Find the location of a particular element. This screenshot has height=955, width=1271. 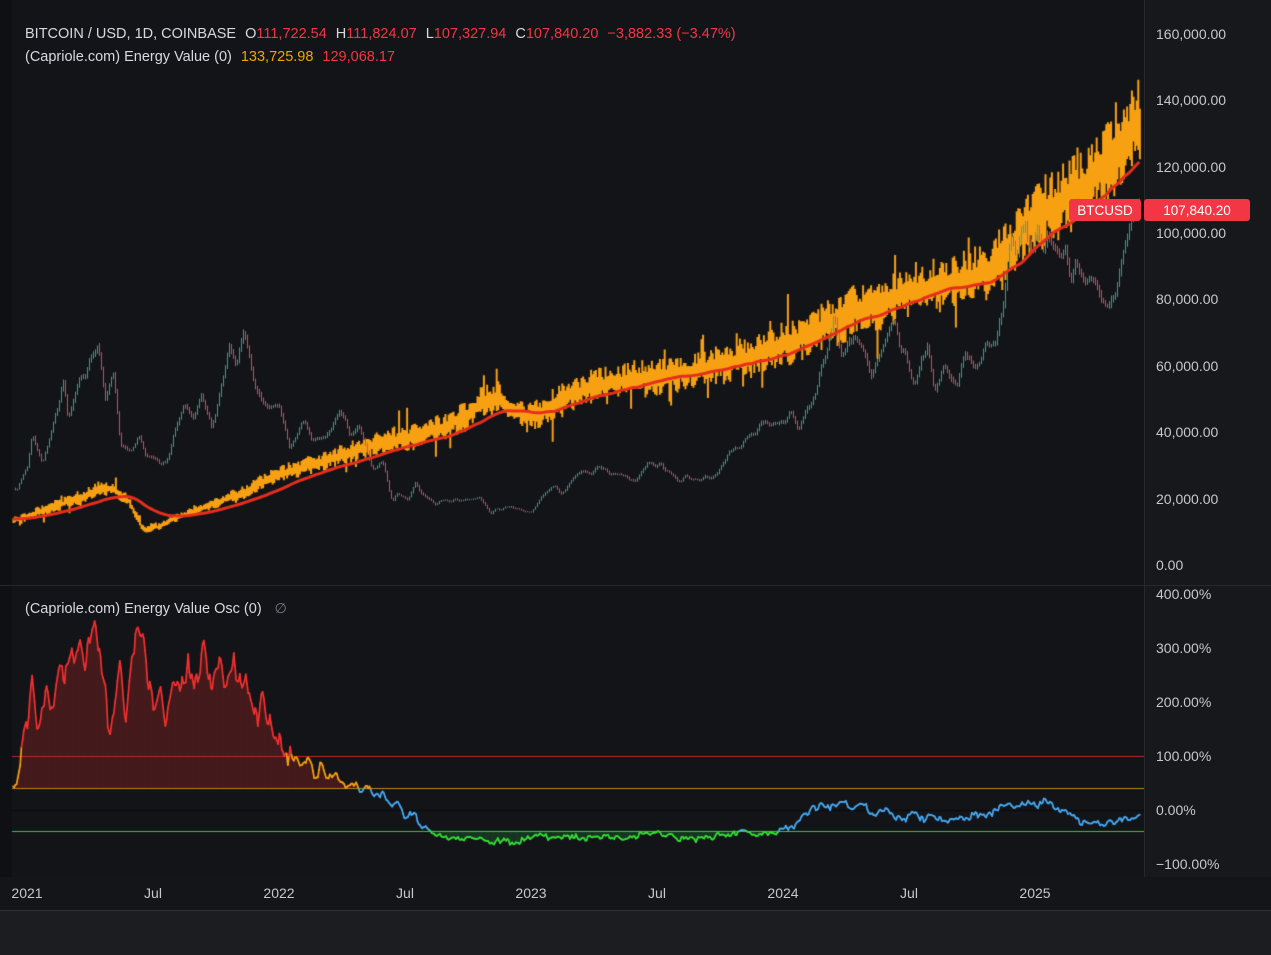

symbol-price-flag: BTCUSD is located at coordinates (1105, 210).